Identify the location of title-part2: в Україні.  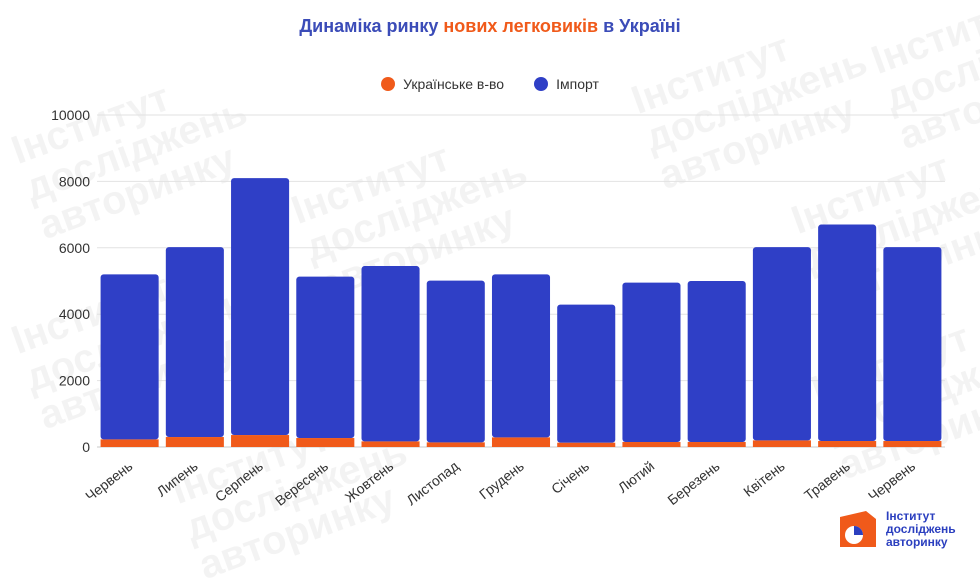
(639, 26).